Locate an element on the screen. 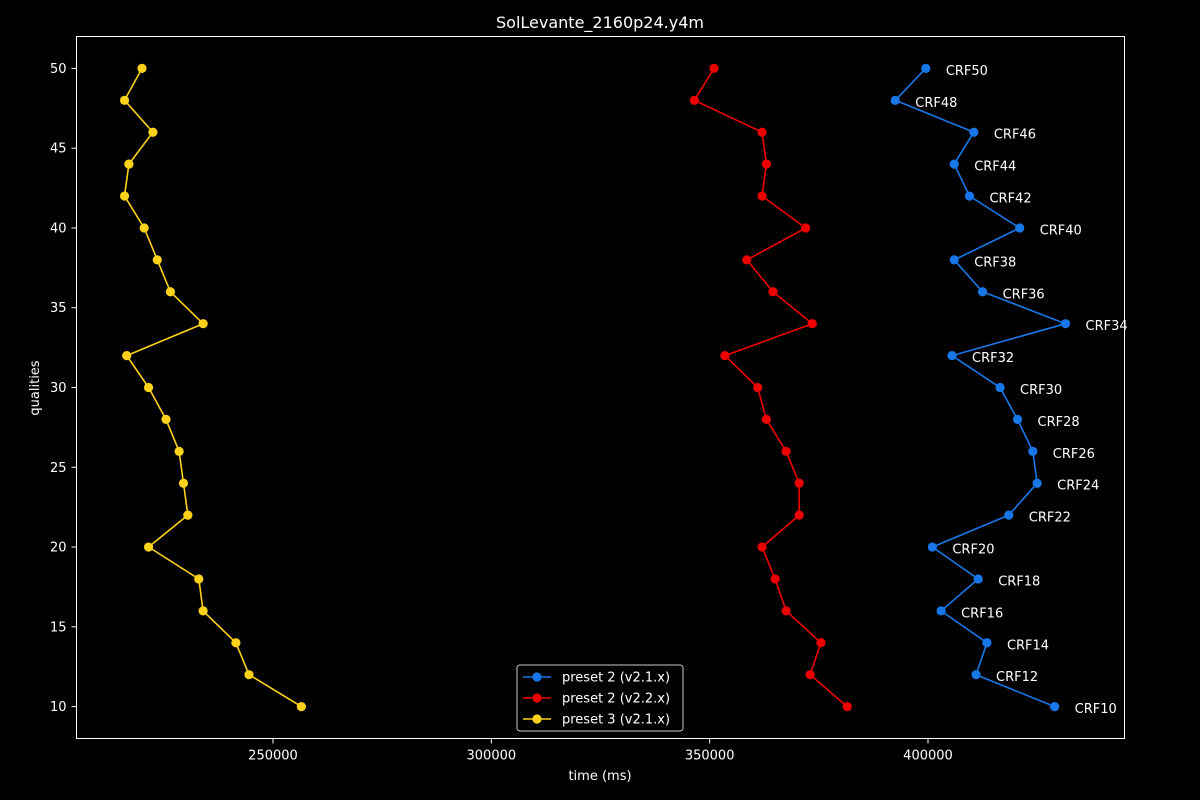 This screenshot has width=1200, height=800. point-annotation: CRF22 is located at coordinates (1050, 518).